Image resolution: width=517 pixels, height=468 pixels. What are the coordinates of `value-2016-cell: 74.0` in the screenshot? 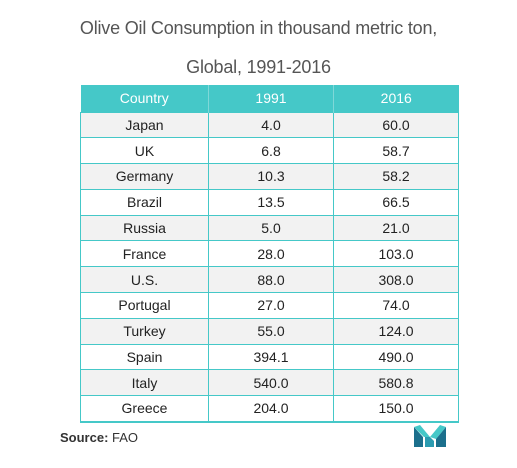 It's located at (396, 305).